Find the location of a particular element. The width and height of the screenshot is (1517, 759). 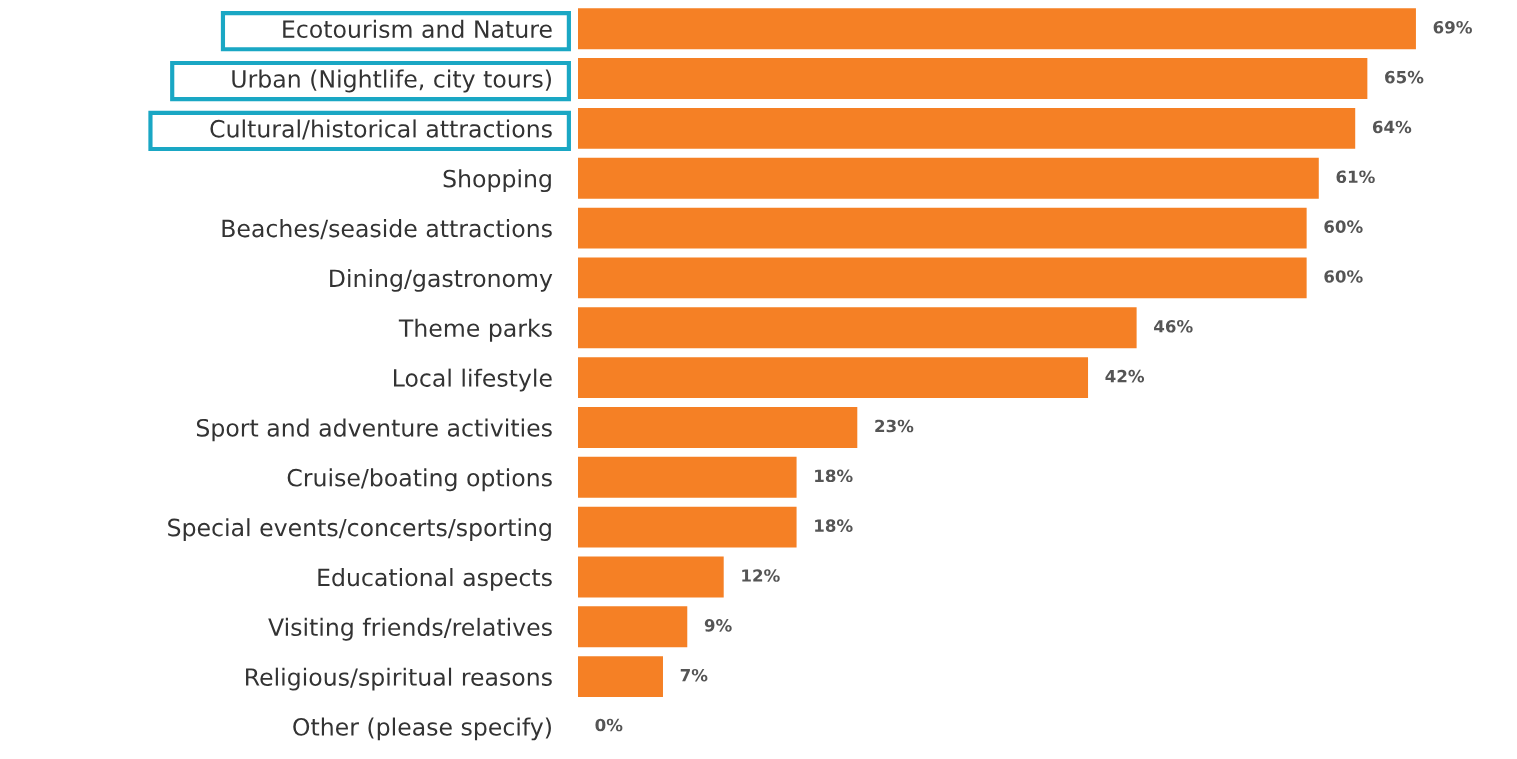

y-tick-label: Dining/gastronomy is located at coordinates (441, 280).